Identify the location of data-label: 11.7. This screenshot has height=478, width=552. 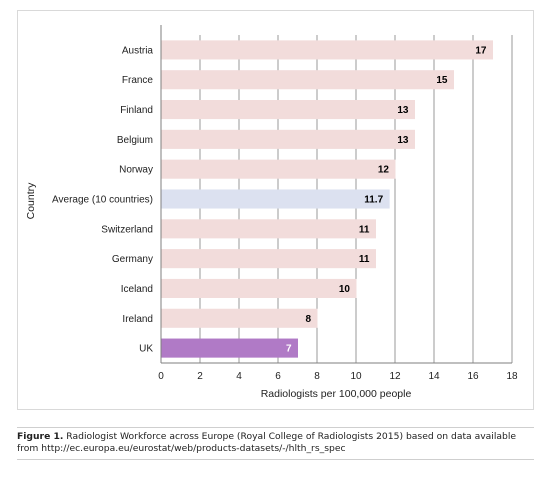
(373, 200).